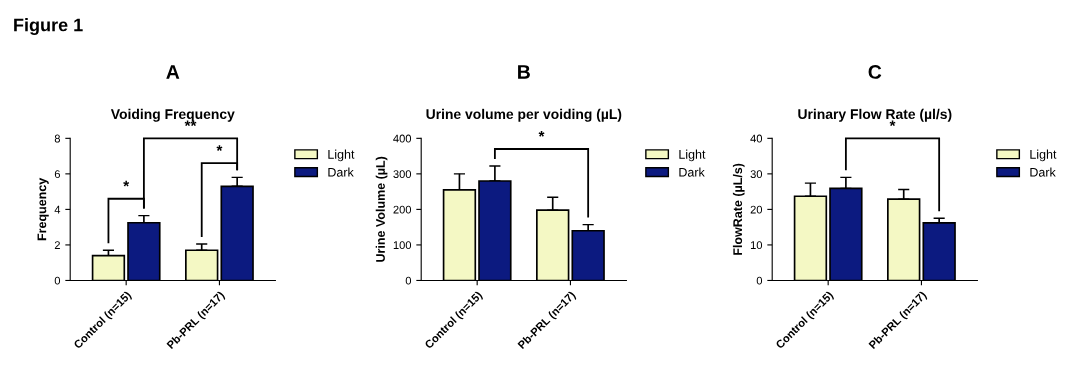 Image resolution: width=1080 pixels, height=379 pixels. What do you see at coordinates (57, 174) in the screenshot?
I see `y-tick-label: 6` at bounding box center [57, 174].